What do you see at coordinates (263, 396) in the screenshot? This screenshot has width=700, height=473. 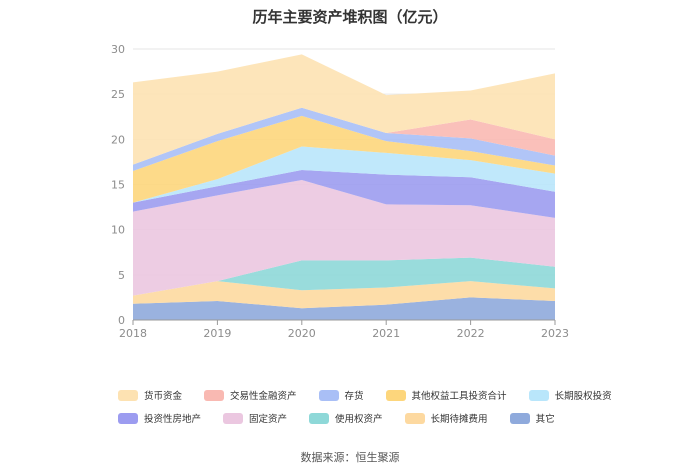 I see `legend-label: 交易性金融资产` at bounding box center [263, 396].